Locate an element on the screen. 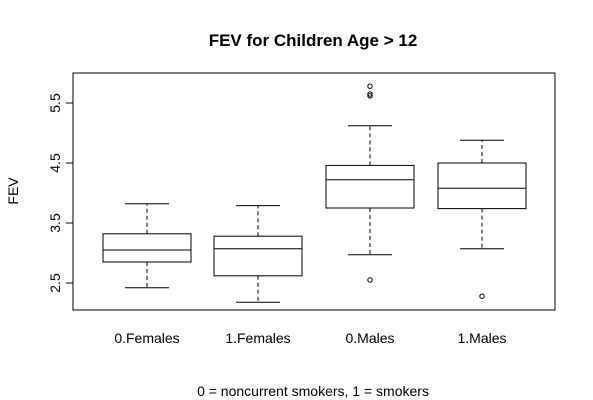  y-axis-label: FEV is located at coordinates (13, 191).